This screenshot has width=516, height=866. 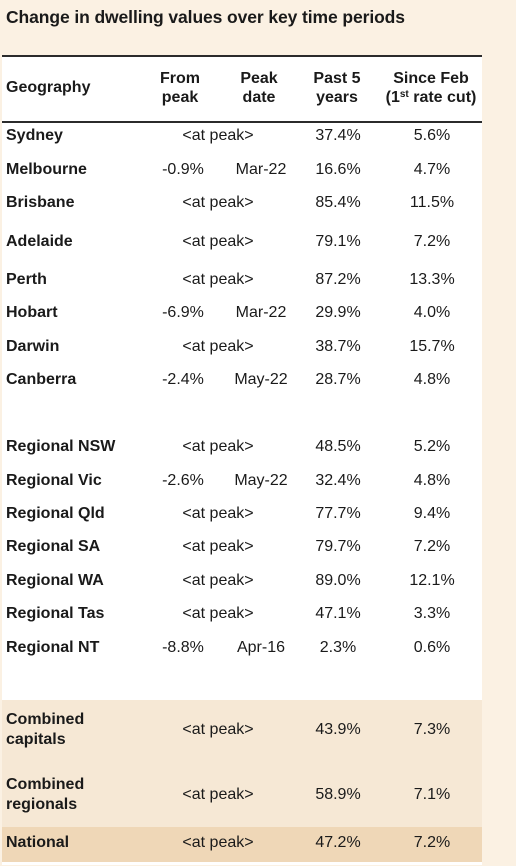 I want to click on past-5-years-cell: 47.2%, so click(x=338, y=842).